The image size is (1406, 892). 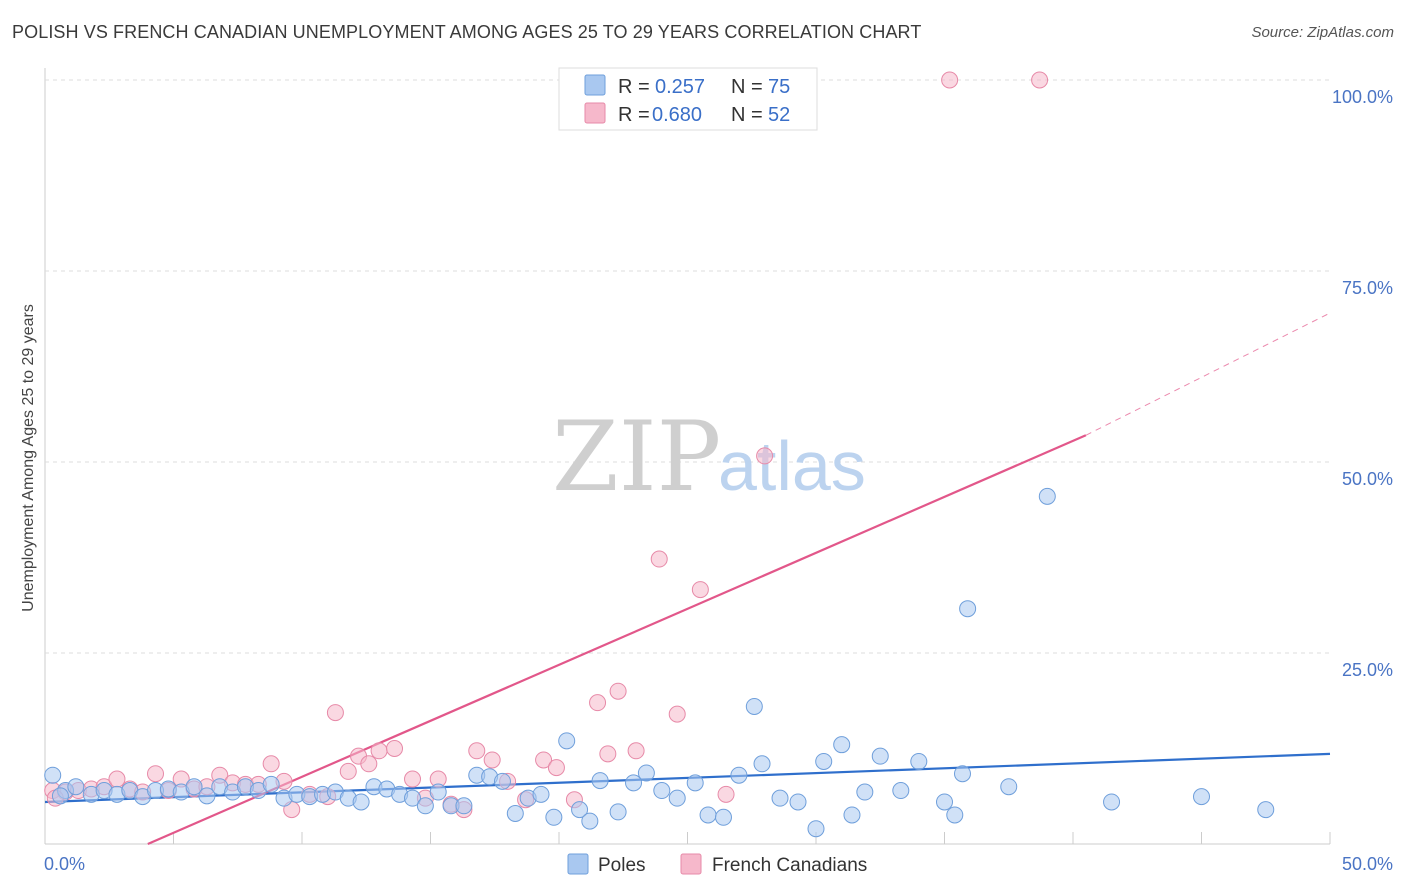 What do you see at coordinates (1367, 670) in the screenshot?
I see `y-tick-label-0: 25.0%` at bounding box center [1367, 670].